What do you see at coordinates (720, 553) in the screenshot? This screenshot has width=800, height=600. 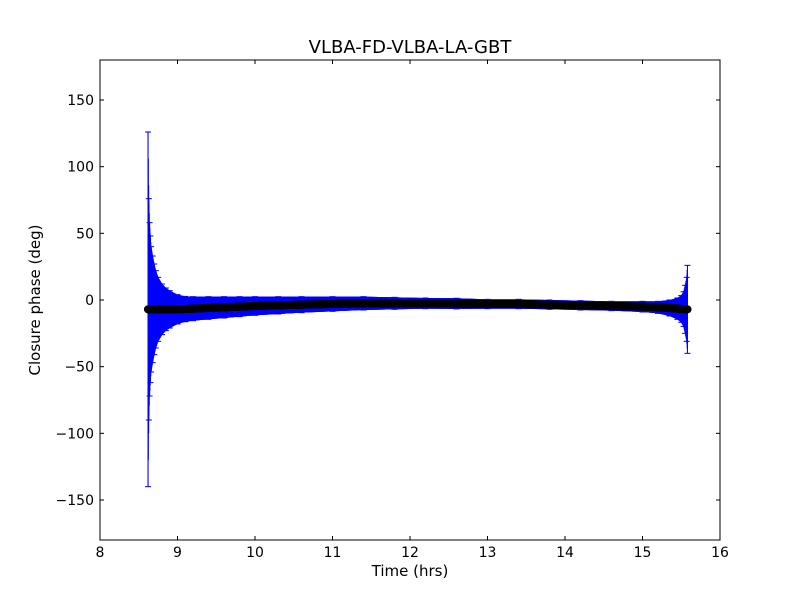 I see `x-tick-label: 16` at bounding box center [720, 553].